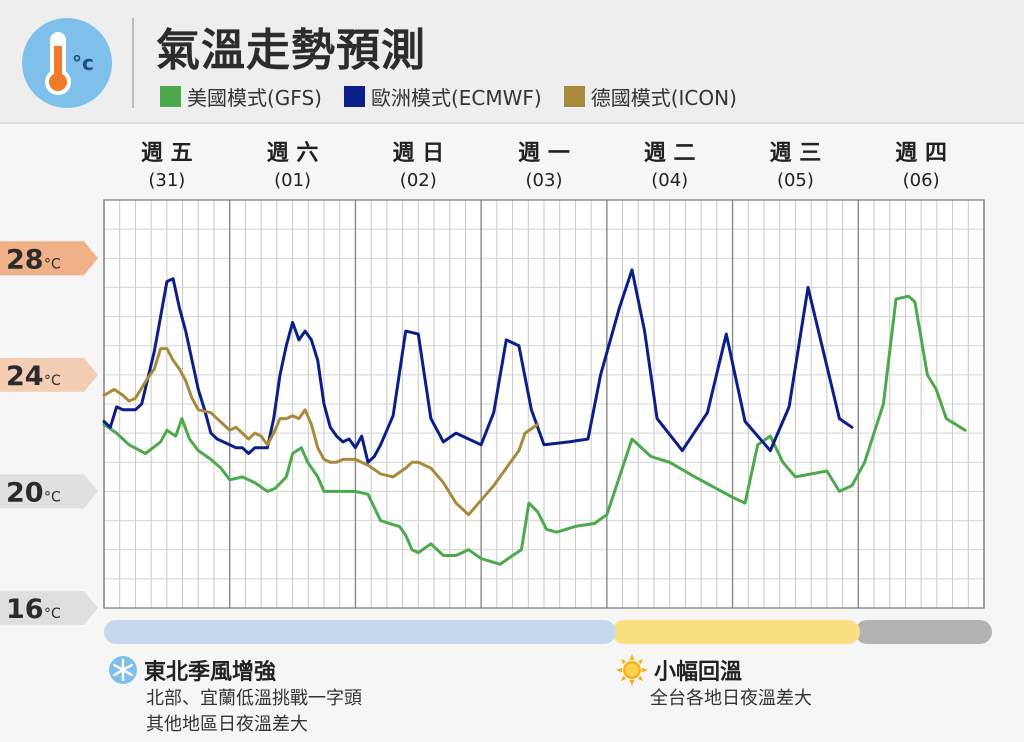 The image size is (1024, 742). I want to click on thermometer-icon: °c, so click(67, 63).